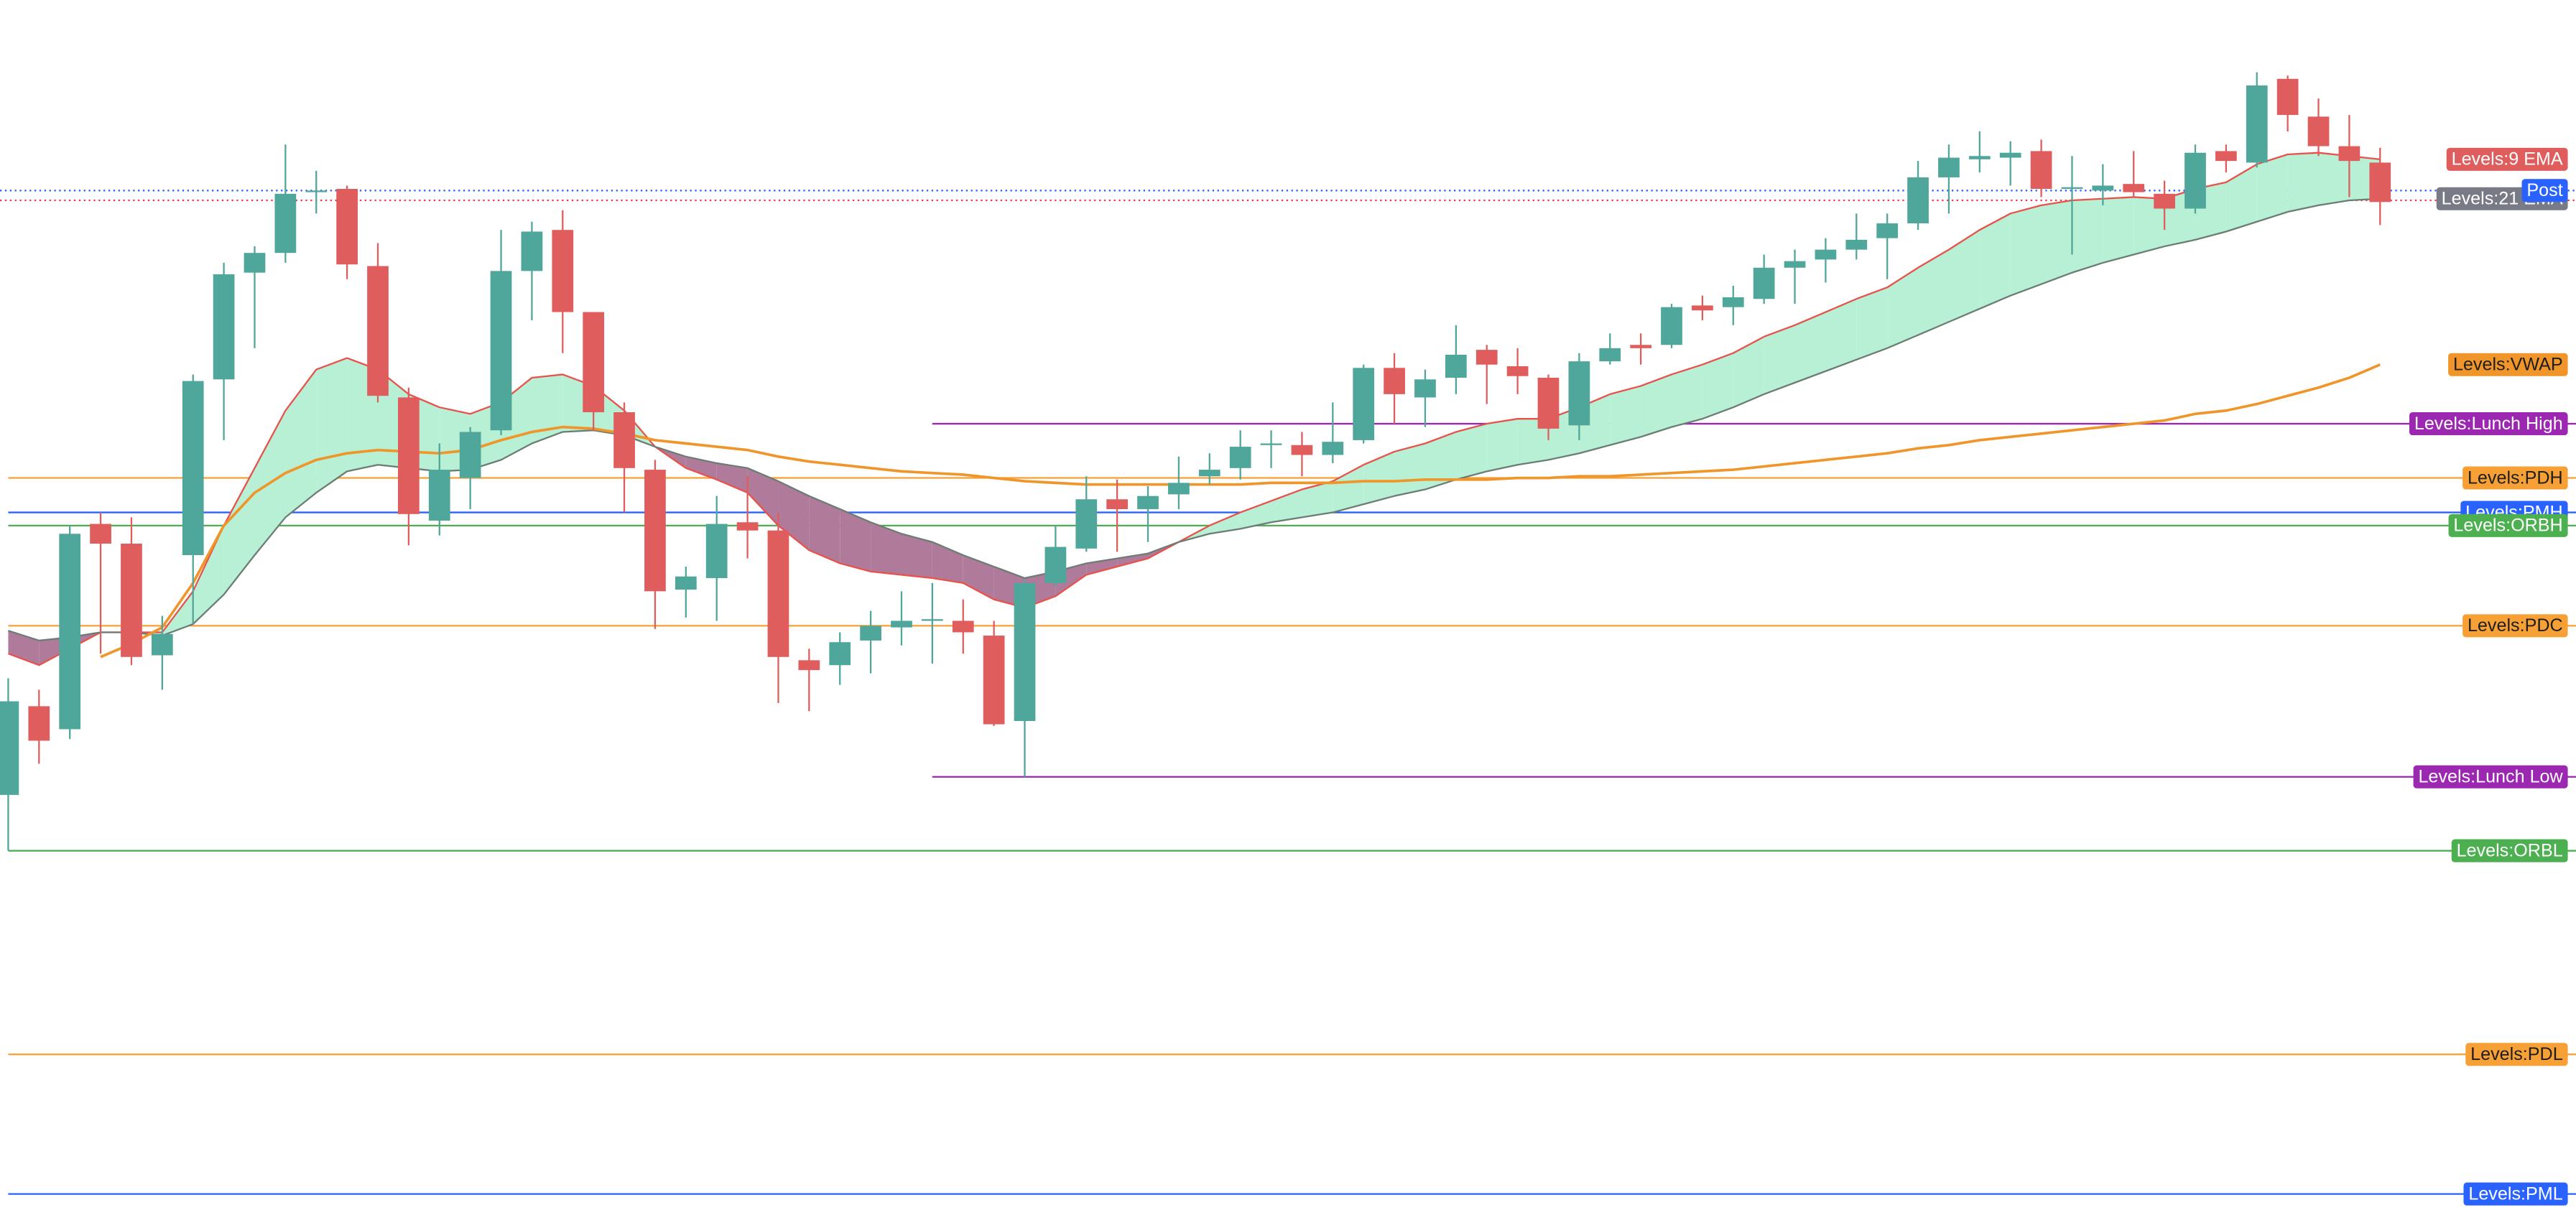 The height and width of the screenshot is (1228, 2576). I want to click on tag-label: Levels:PDH, so click(2515, 478).